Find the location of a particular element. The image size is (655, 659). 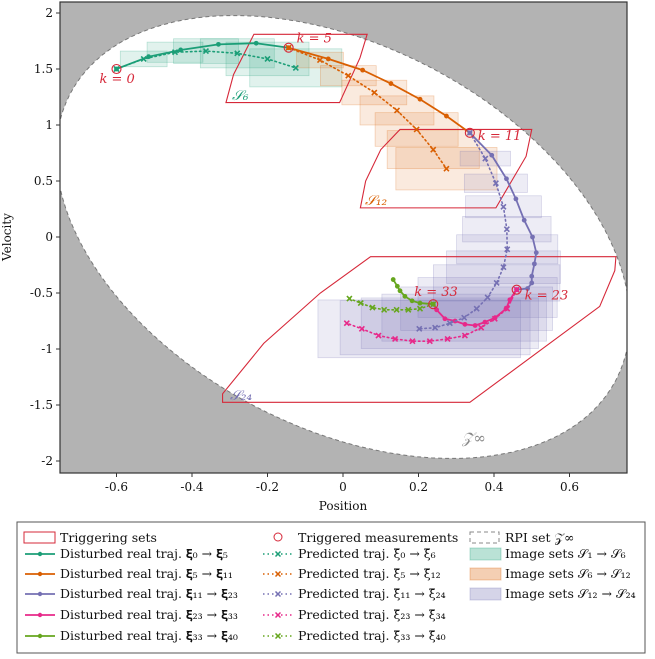

x-tick-label: -0.6 is located at coordinates (116, 487).